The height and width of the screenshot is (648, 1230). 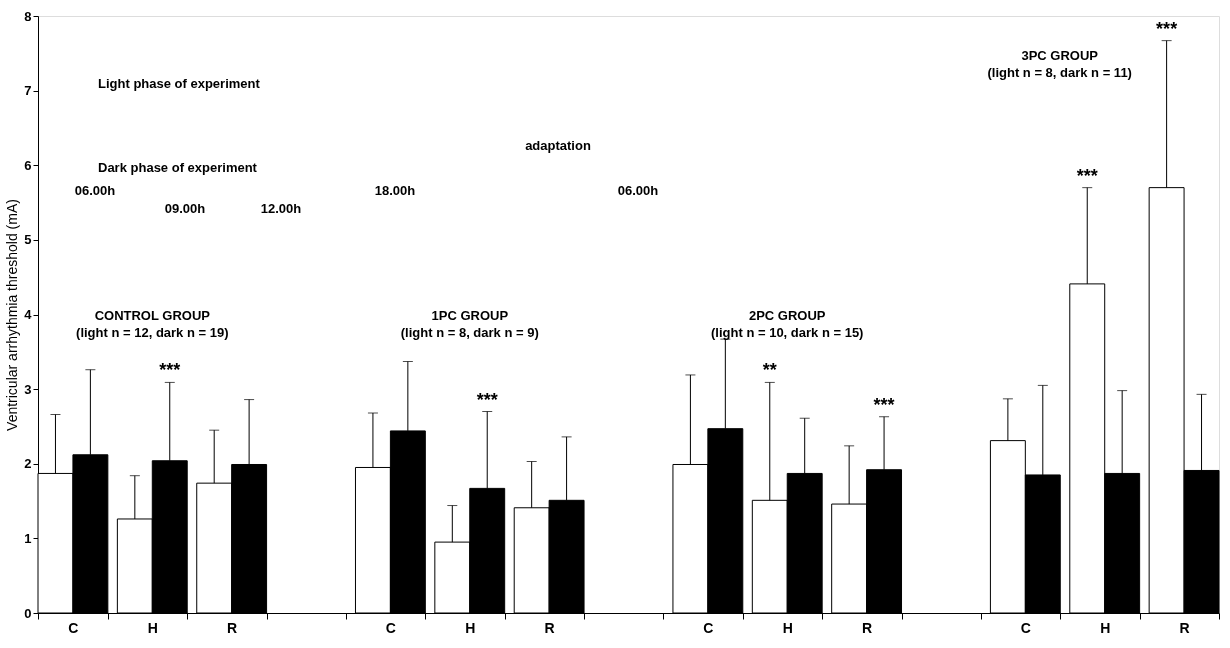 I want to click on annotation: 1PC GROUP (light n = 8, dark n = 9), so click(x=469, y=324).